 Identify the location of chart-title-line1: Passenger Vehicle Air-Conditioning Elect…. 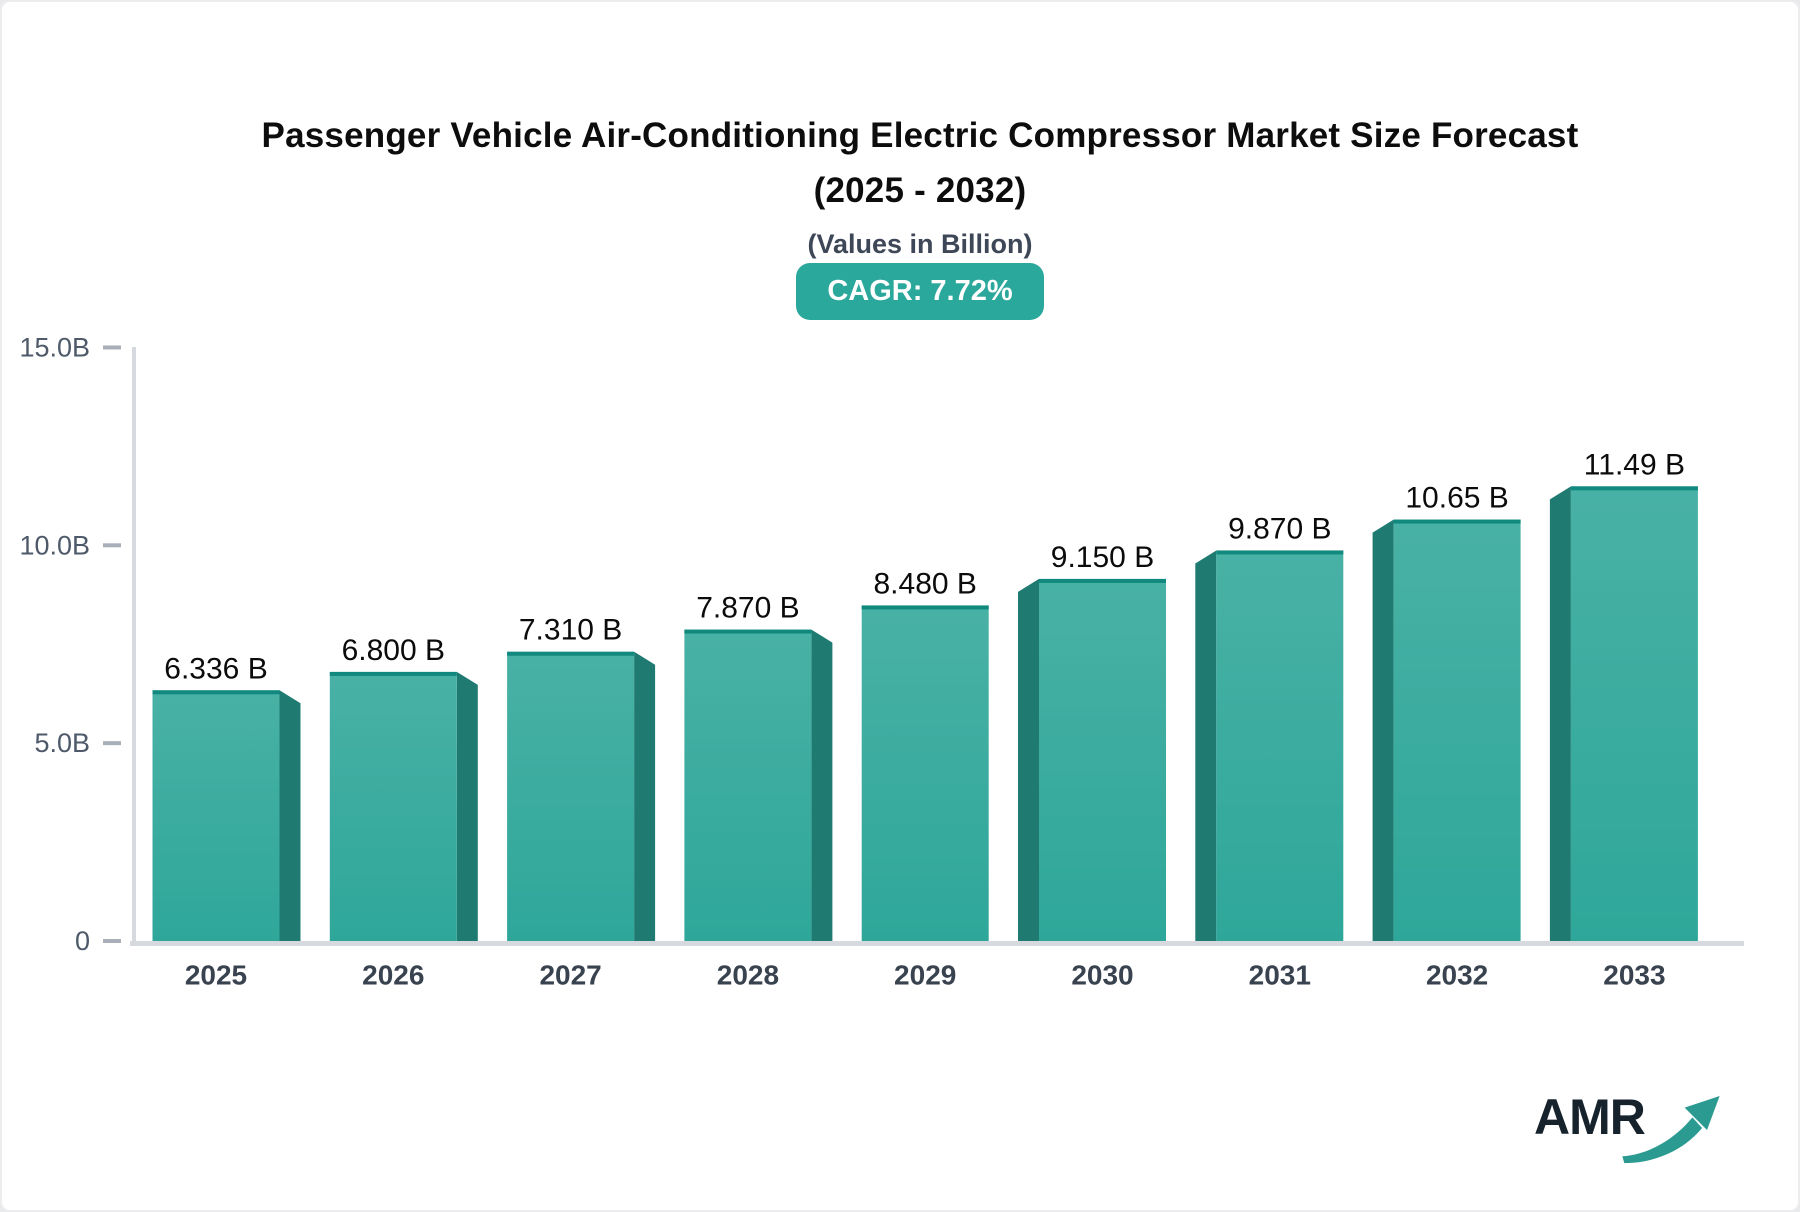
(920, 135).